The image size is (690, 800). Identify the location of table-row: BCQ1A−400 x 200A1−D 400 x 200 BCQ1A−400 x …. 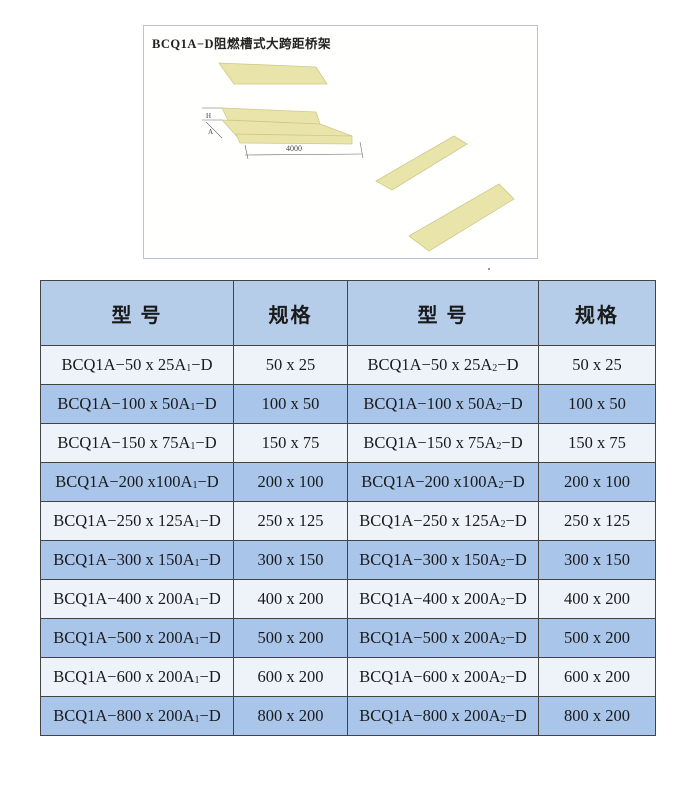
(348, 599).